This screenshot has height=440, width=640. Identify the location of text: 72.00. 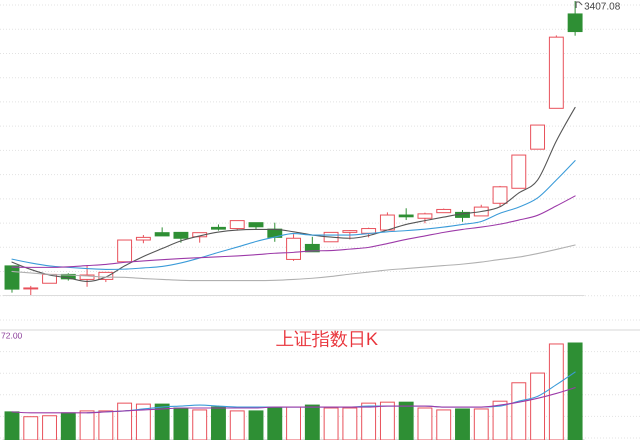
(12, 335).